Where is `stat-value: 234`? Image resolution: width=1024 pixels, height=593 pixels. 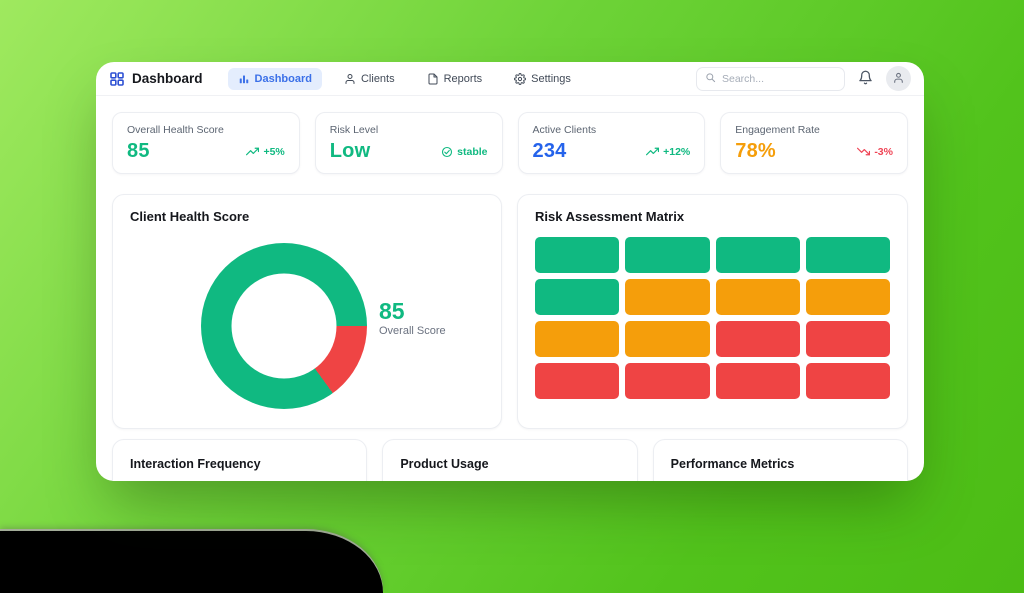
stat-value: 234 is located at coordinates (549, 151).